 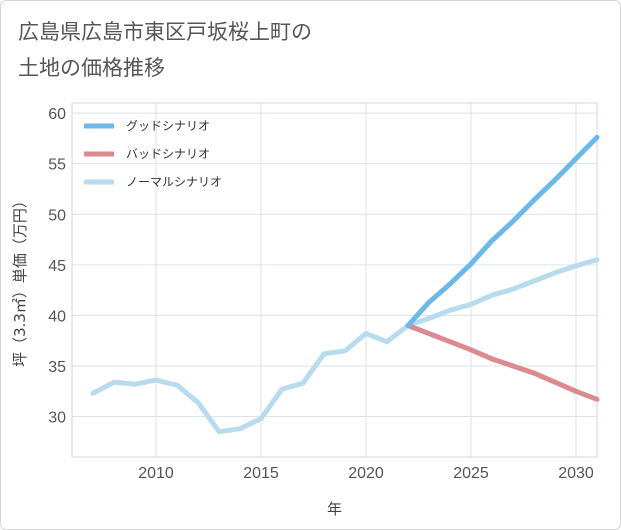 What do you see at coordinates (57, 266) in the screenshot?
I see `y-tick-label: 45` at bounding box center [57, 266].